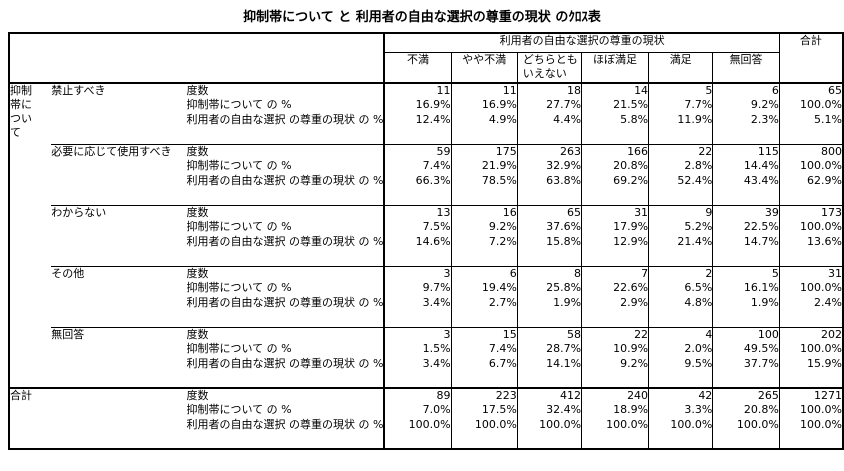  I want to click on row-pct-cell: 3.3%, so click(680, 410).